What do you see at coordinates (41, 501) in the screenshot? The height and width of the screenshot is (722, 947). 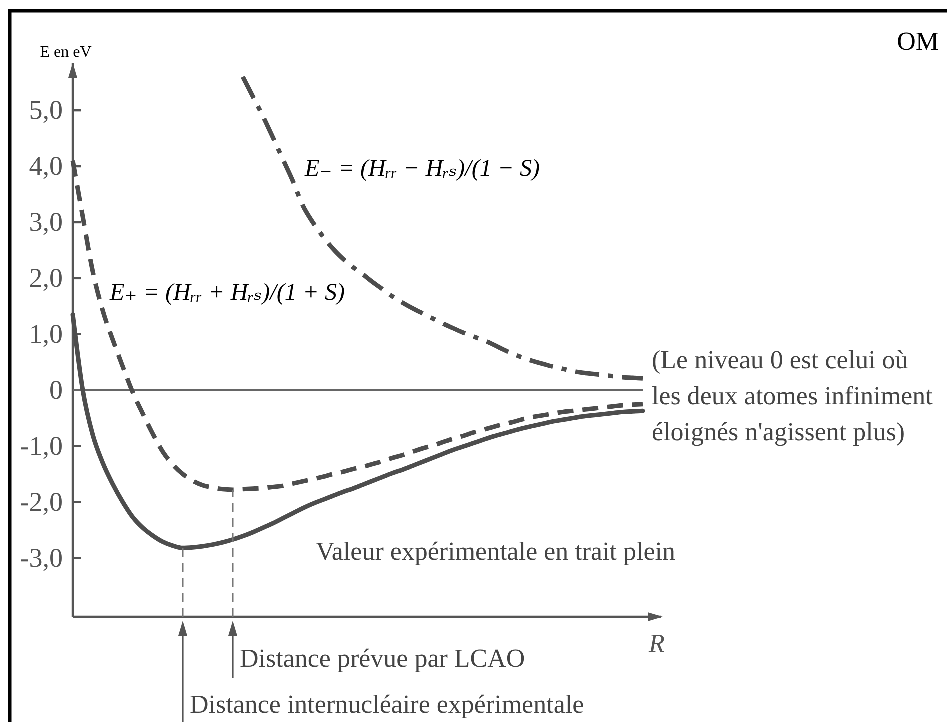 I see `y-tick-label: -2,0` at bounding box center [41, 501].